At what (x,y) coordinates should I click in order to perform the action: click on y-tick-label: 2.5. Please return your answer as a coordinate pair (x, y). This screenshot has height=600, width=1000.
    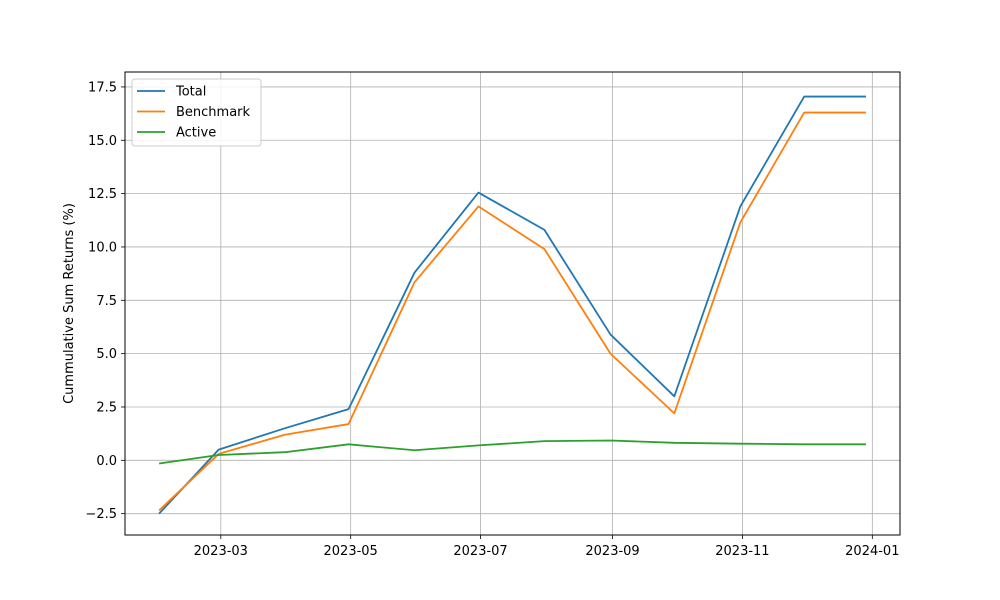
    Looking at the image, I should click on (106, 407).